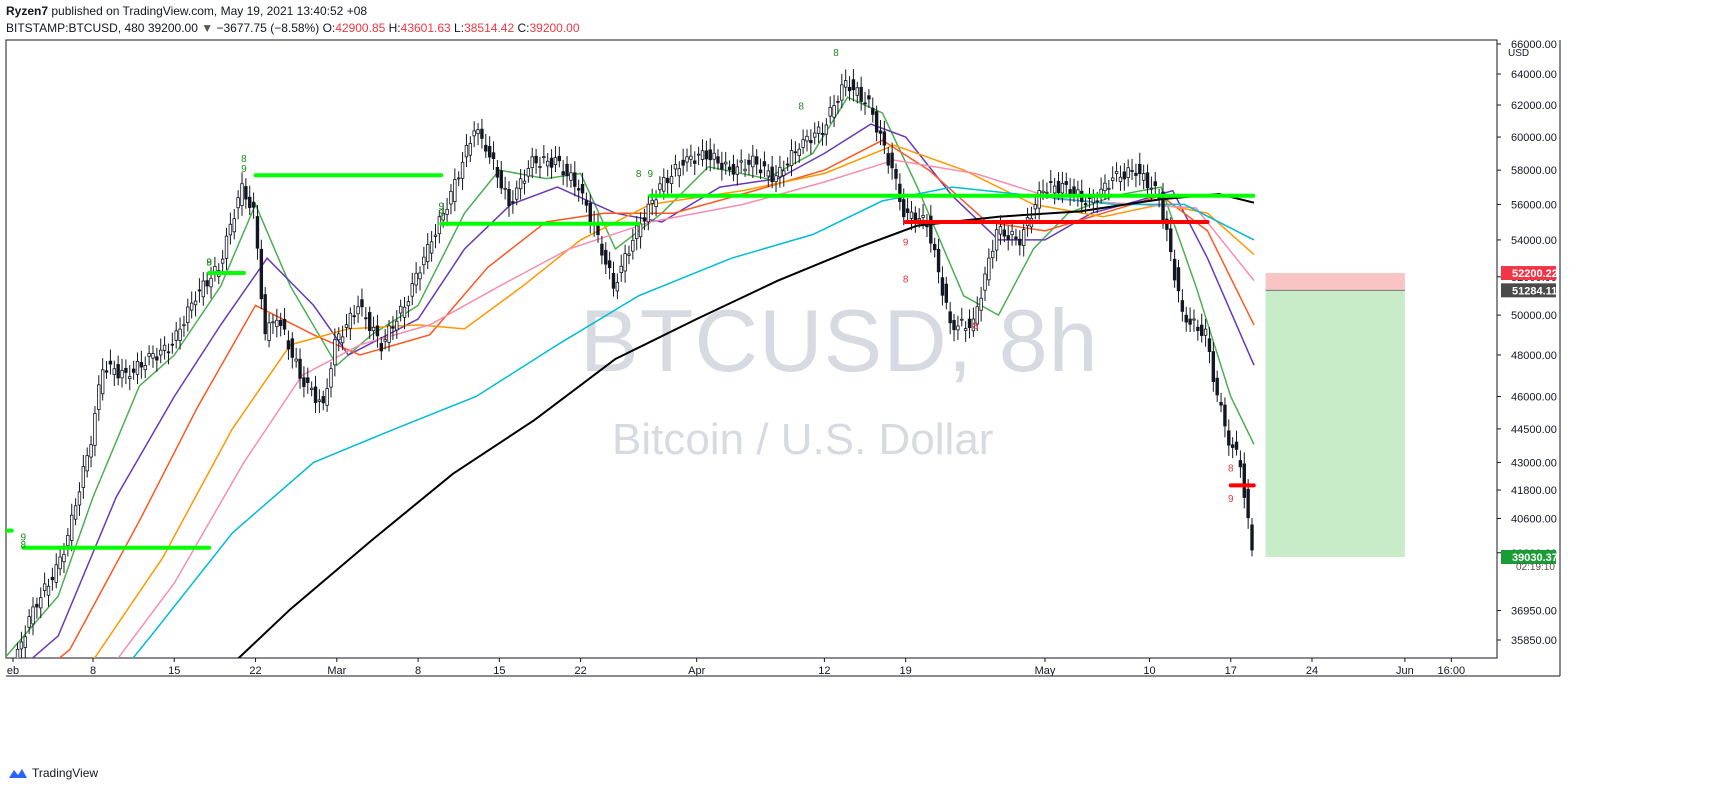  What do you see at coordinates (1534, 356) in the screenshot?
I see `y-tick-label: 48000.00` at bounding box center [1534, 356].